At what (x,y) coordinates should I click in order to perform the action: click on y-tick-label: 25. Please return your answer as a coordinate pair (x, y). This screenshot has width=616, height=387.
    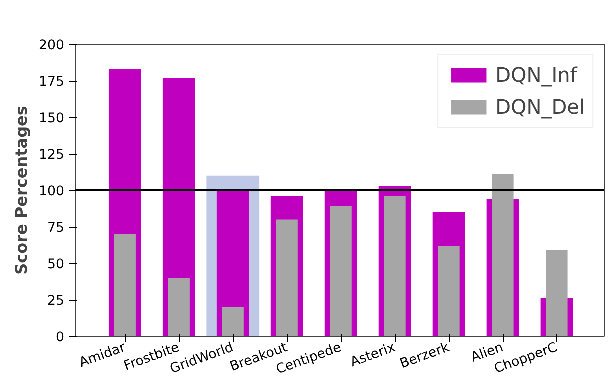
    Looking at the image, I should click on (56, 301).